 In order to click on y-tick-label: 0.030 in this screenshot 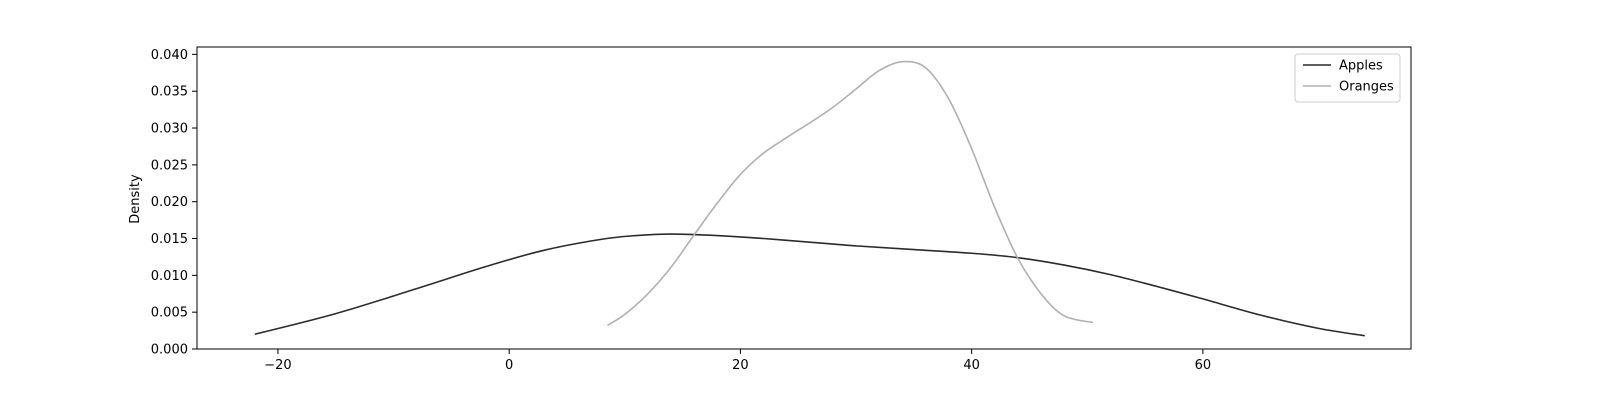, I will do `click(169, 129)`.